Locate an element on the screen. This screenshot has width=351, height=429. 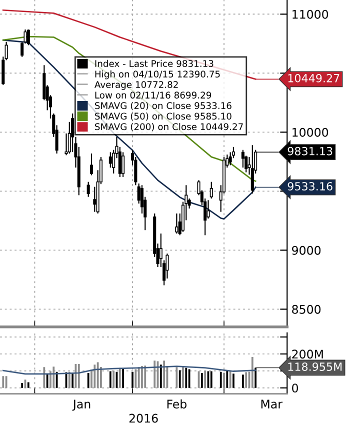
y-tick-label: 11000 is located at coordinates (310, 14).